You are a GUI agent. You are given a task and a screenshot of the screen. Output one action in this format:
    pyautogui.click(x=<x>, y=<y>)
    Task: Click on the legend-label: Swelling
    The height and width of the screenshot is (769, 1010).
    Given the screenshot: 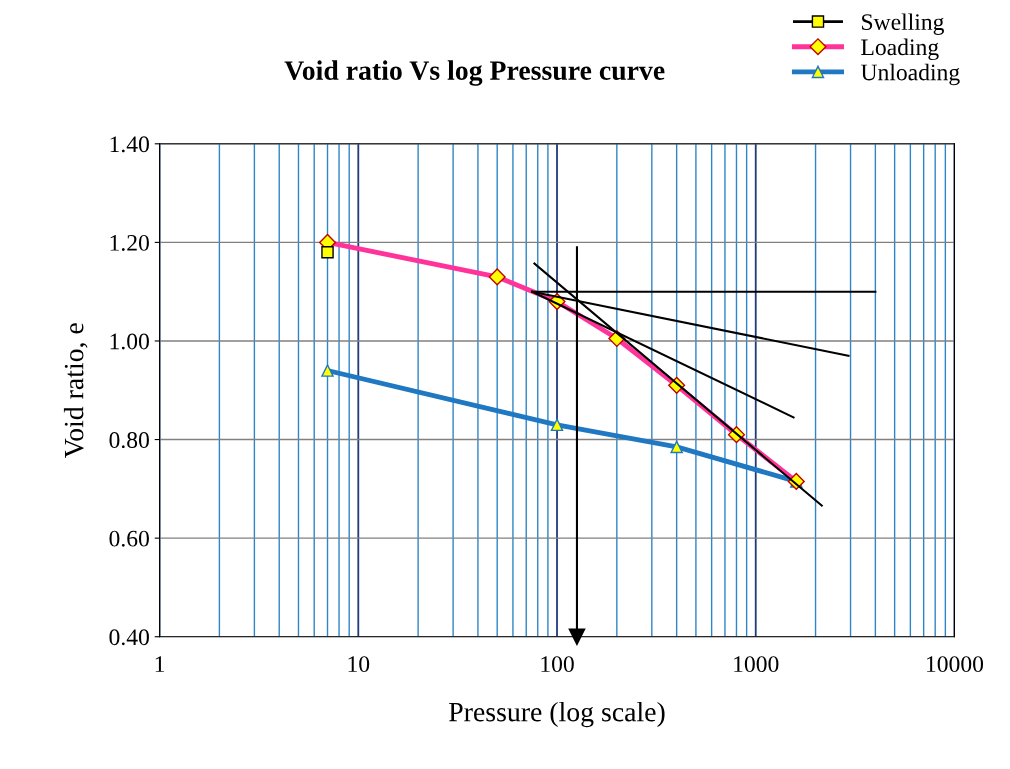 What is the action you would take?
    pyautogui.click(x=903, y=24)
    